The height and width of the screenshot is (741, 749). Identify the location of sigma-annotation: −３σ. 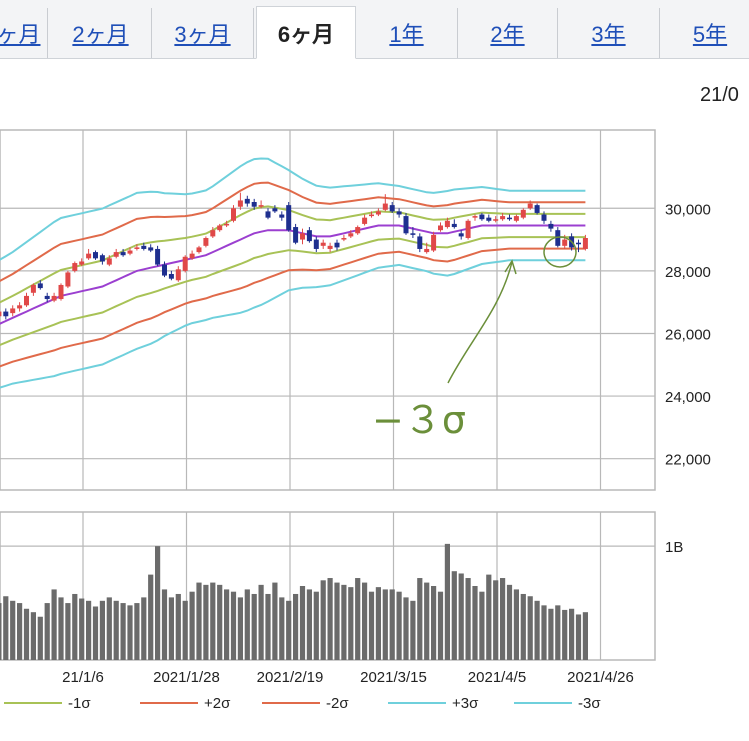
(474, 339).